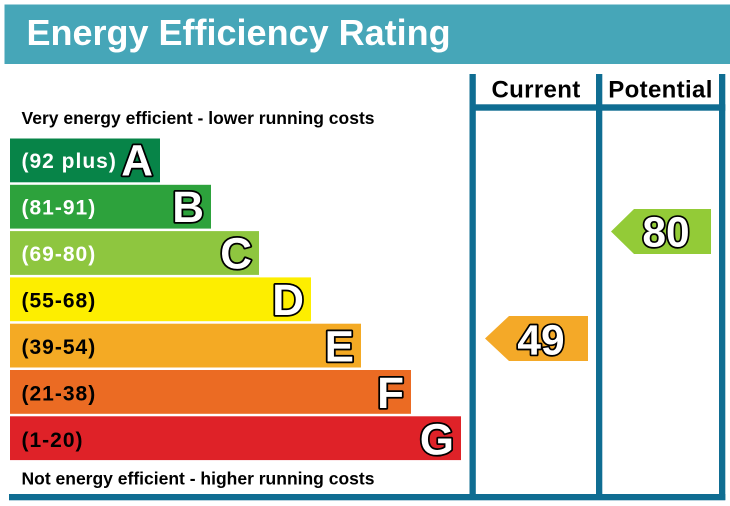 This screenshot has height=506, width=730. Describe the element at coordinates (59, 254) in the screenshot. I see `svg-text: (69-80)` at that location.